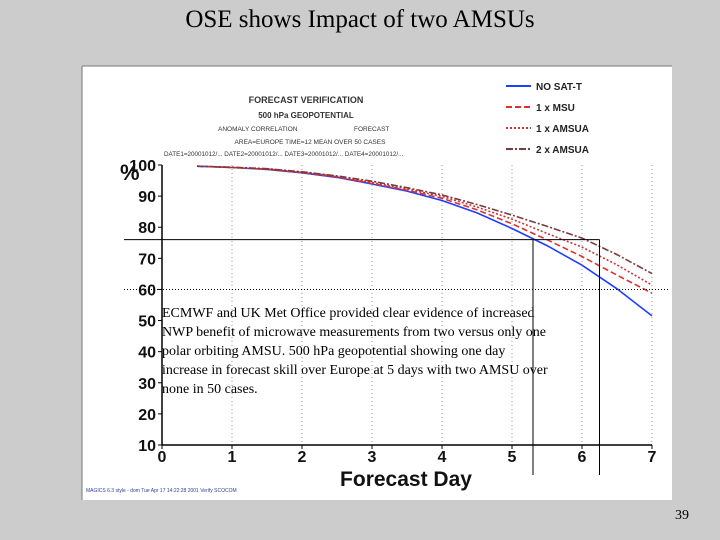  What do you see at coordinates (302, 457) in the screenshot?
I see `x-tick-label: 2` at bounding box center [302, 457].